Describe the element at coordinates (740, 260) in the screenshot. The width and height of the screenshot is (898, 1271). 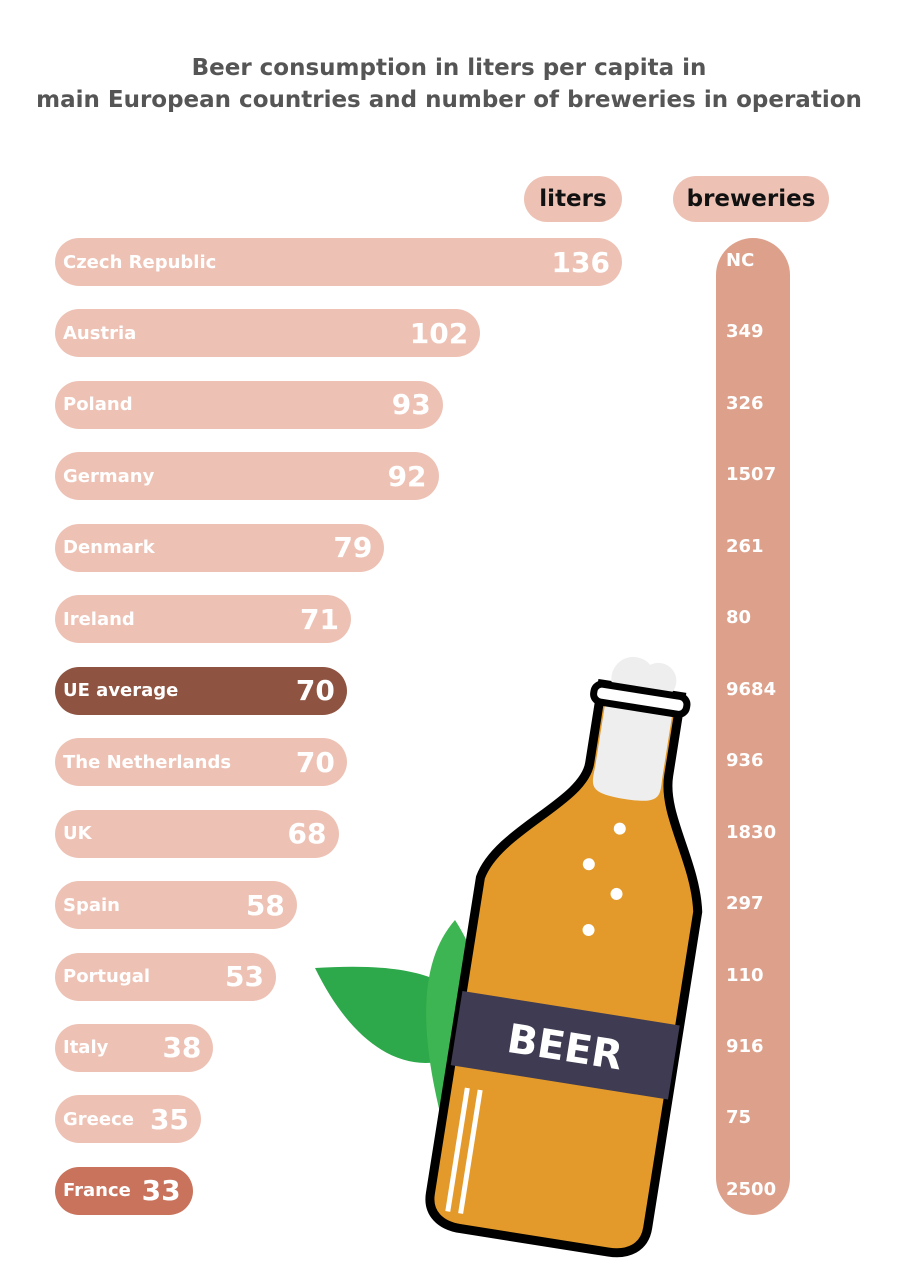
I see `breweries-value: NC` at that location.